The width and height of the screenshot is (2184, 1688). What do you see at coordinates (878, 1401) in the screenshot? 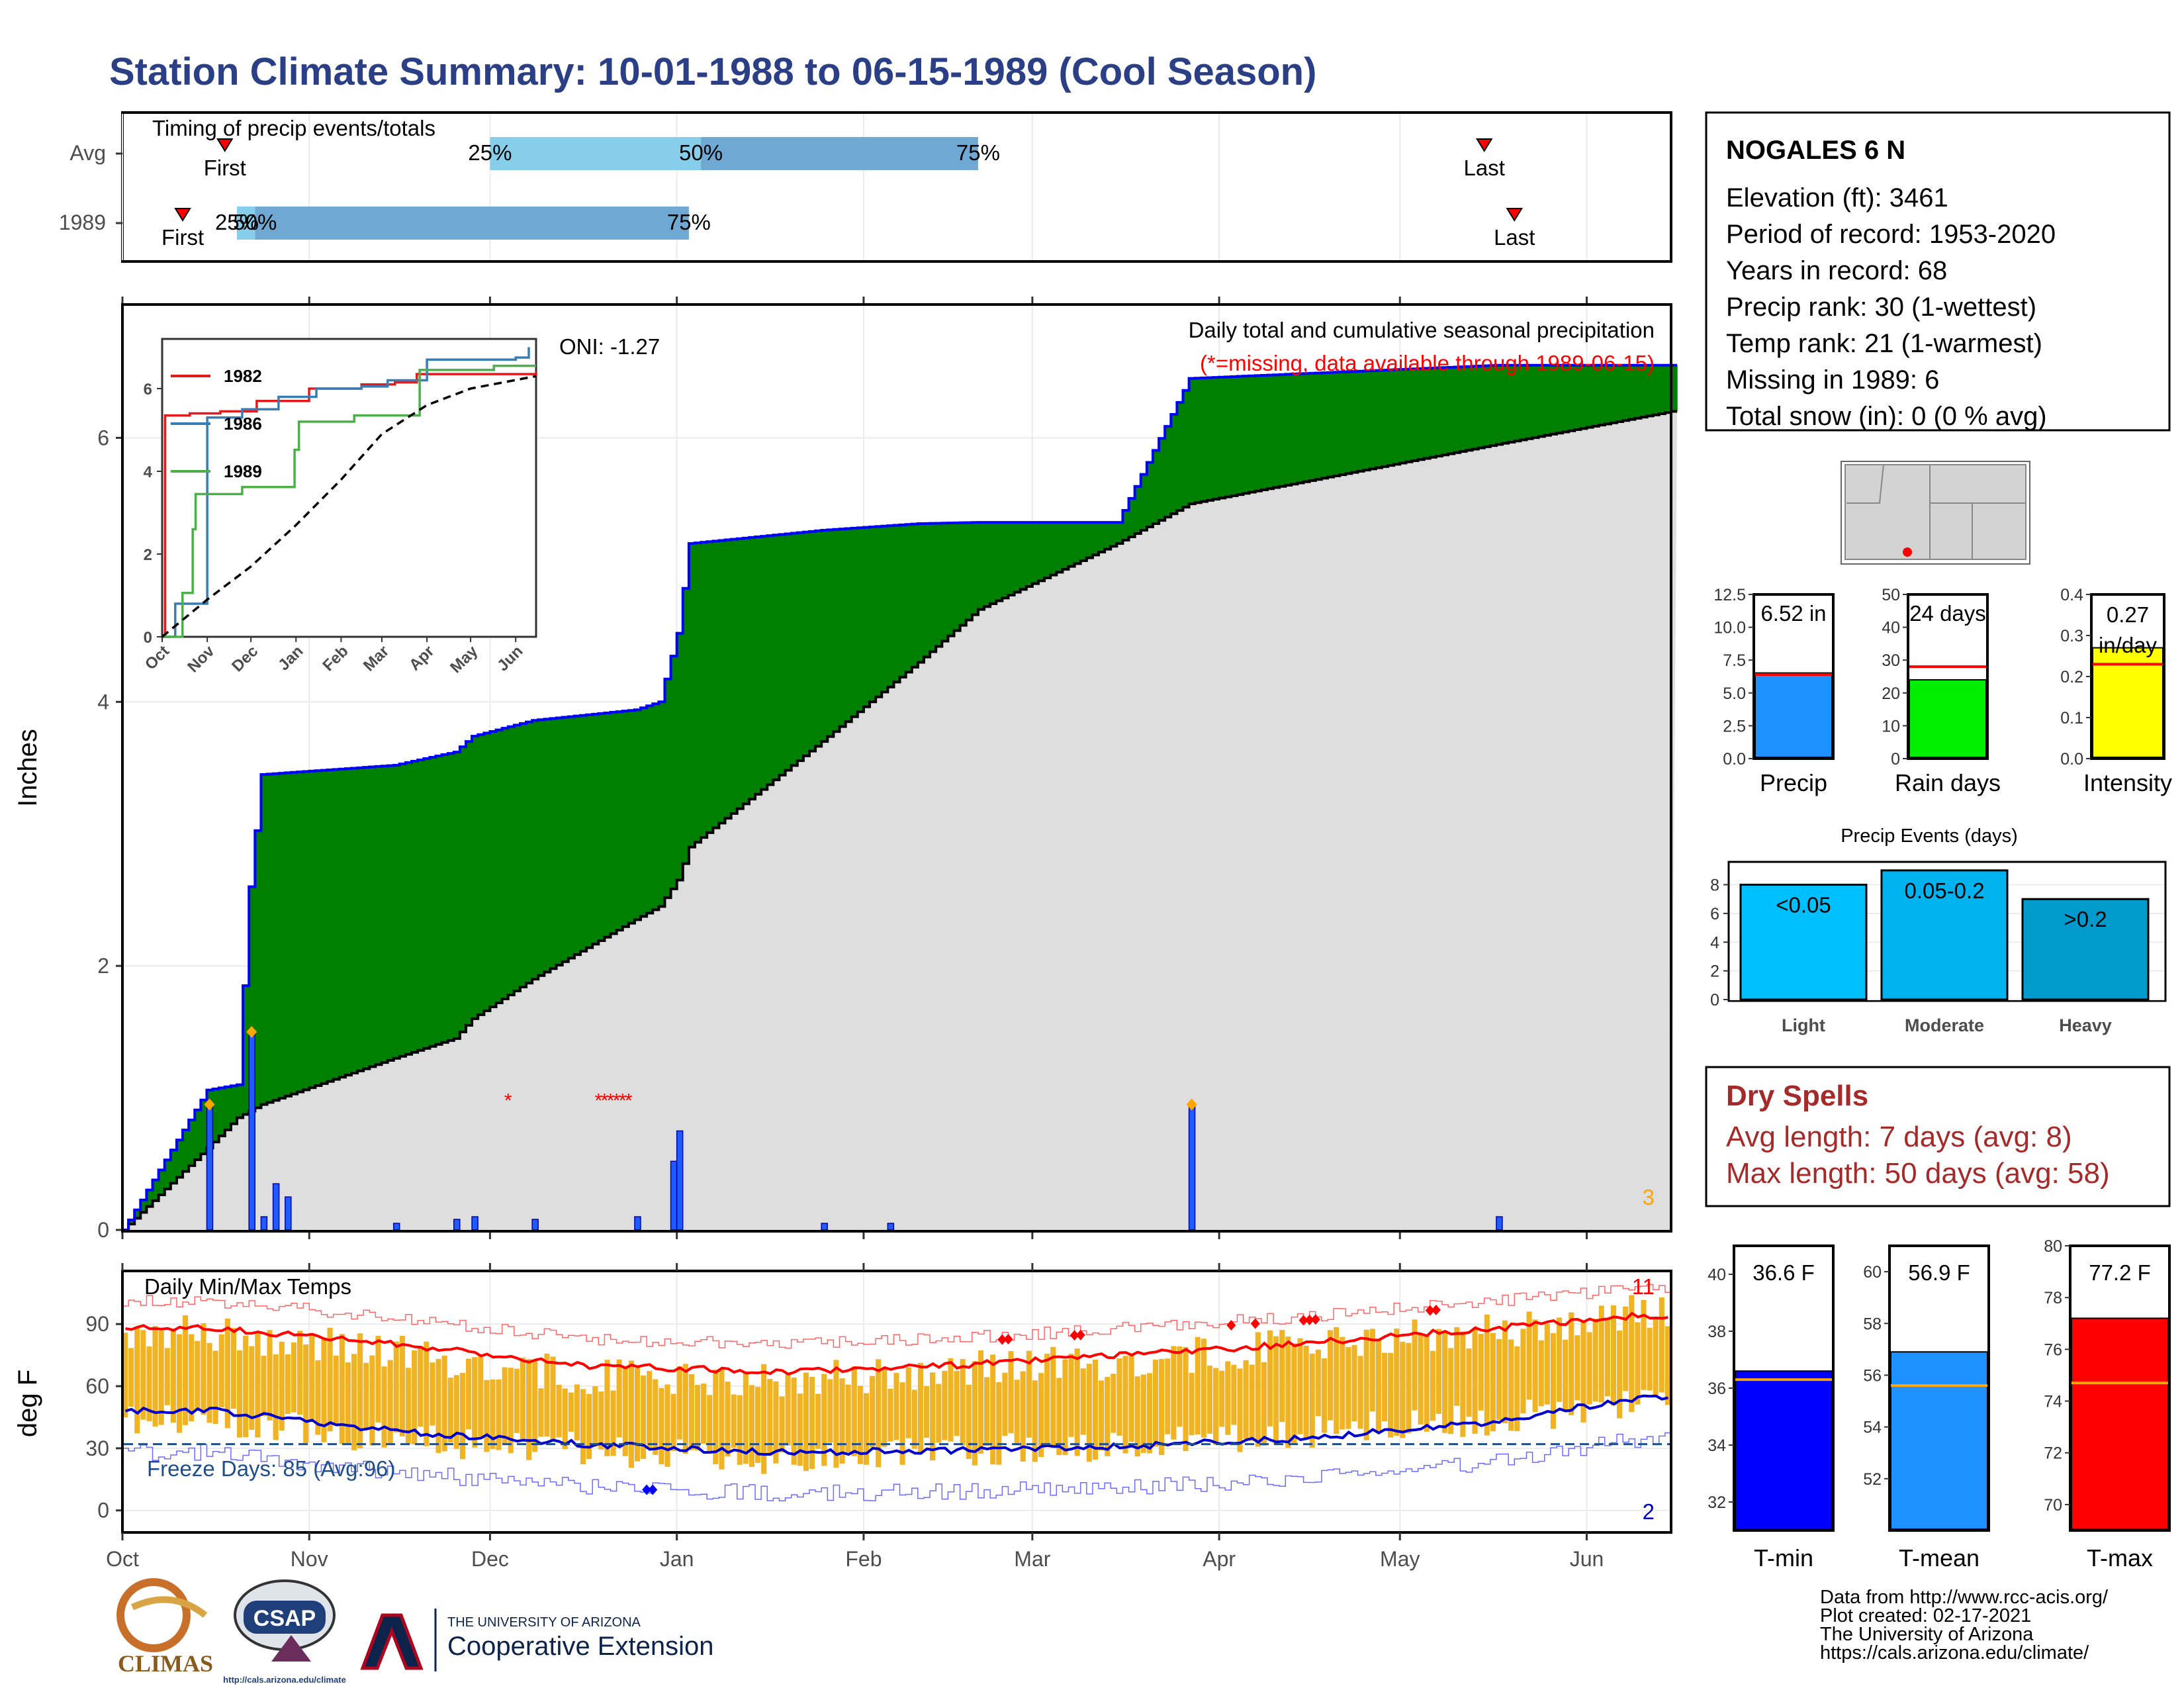
I see `temp-layer: 0 30 60 90` at bounding box center [878, 1401].